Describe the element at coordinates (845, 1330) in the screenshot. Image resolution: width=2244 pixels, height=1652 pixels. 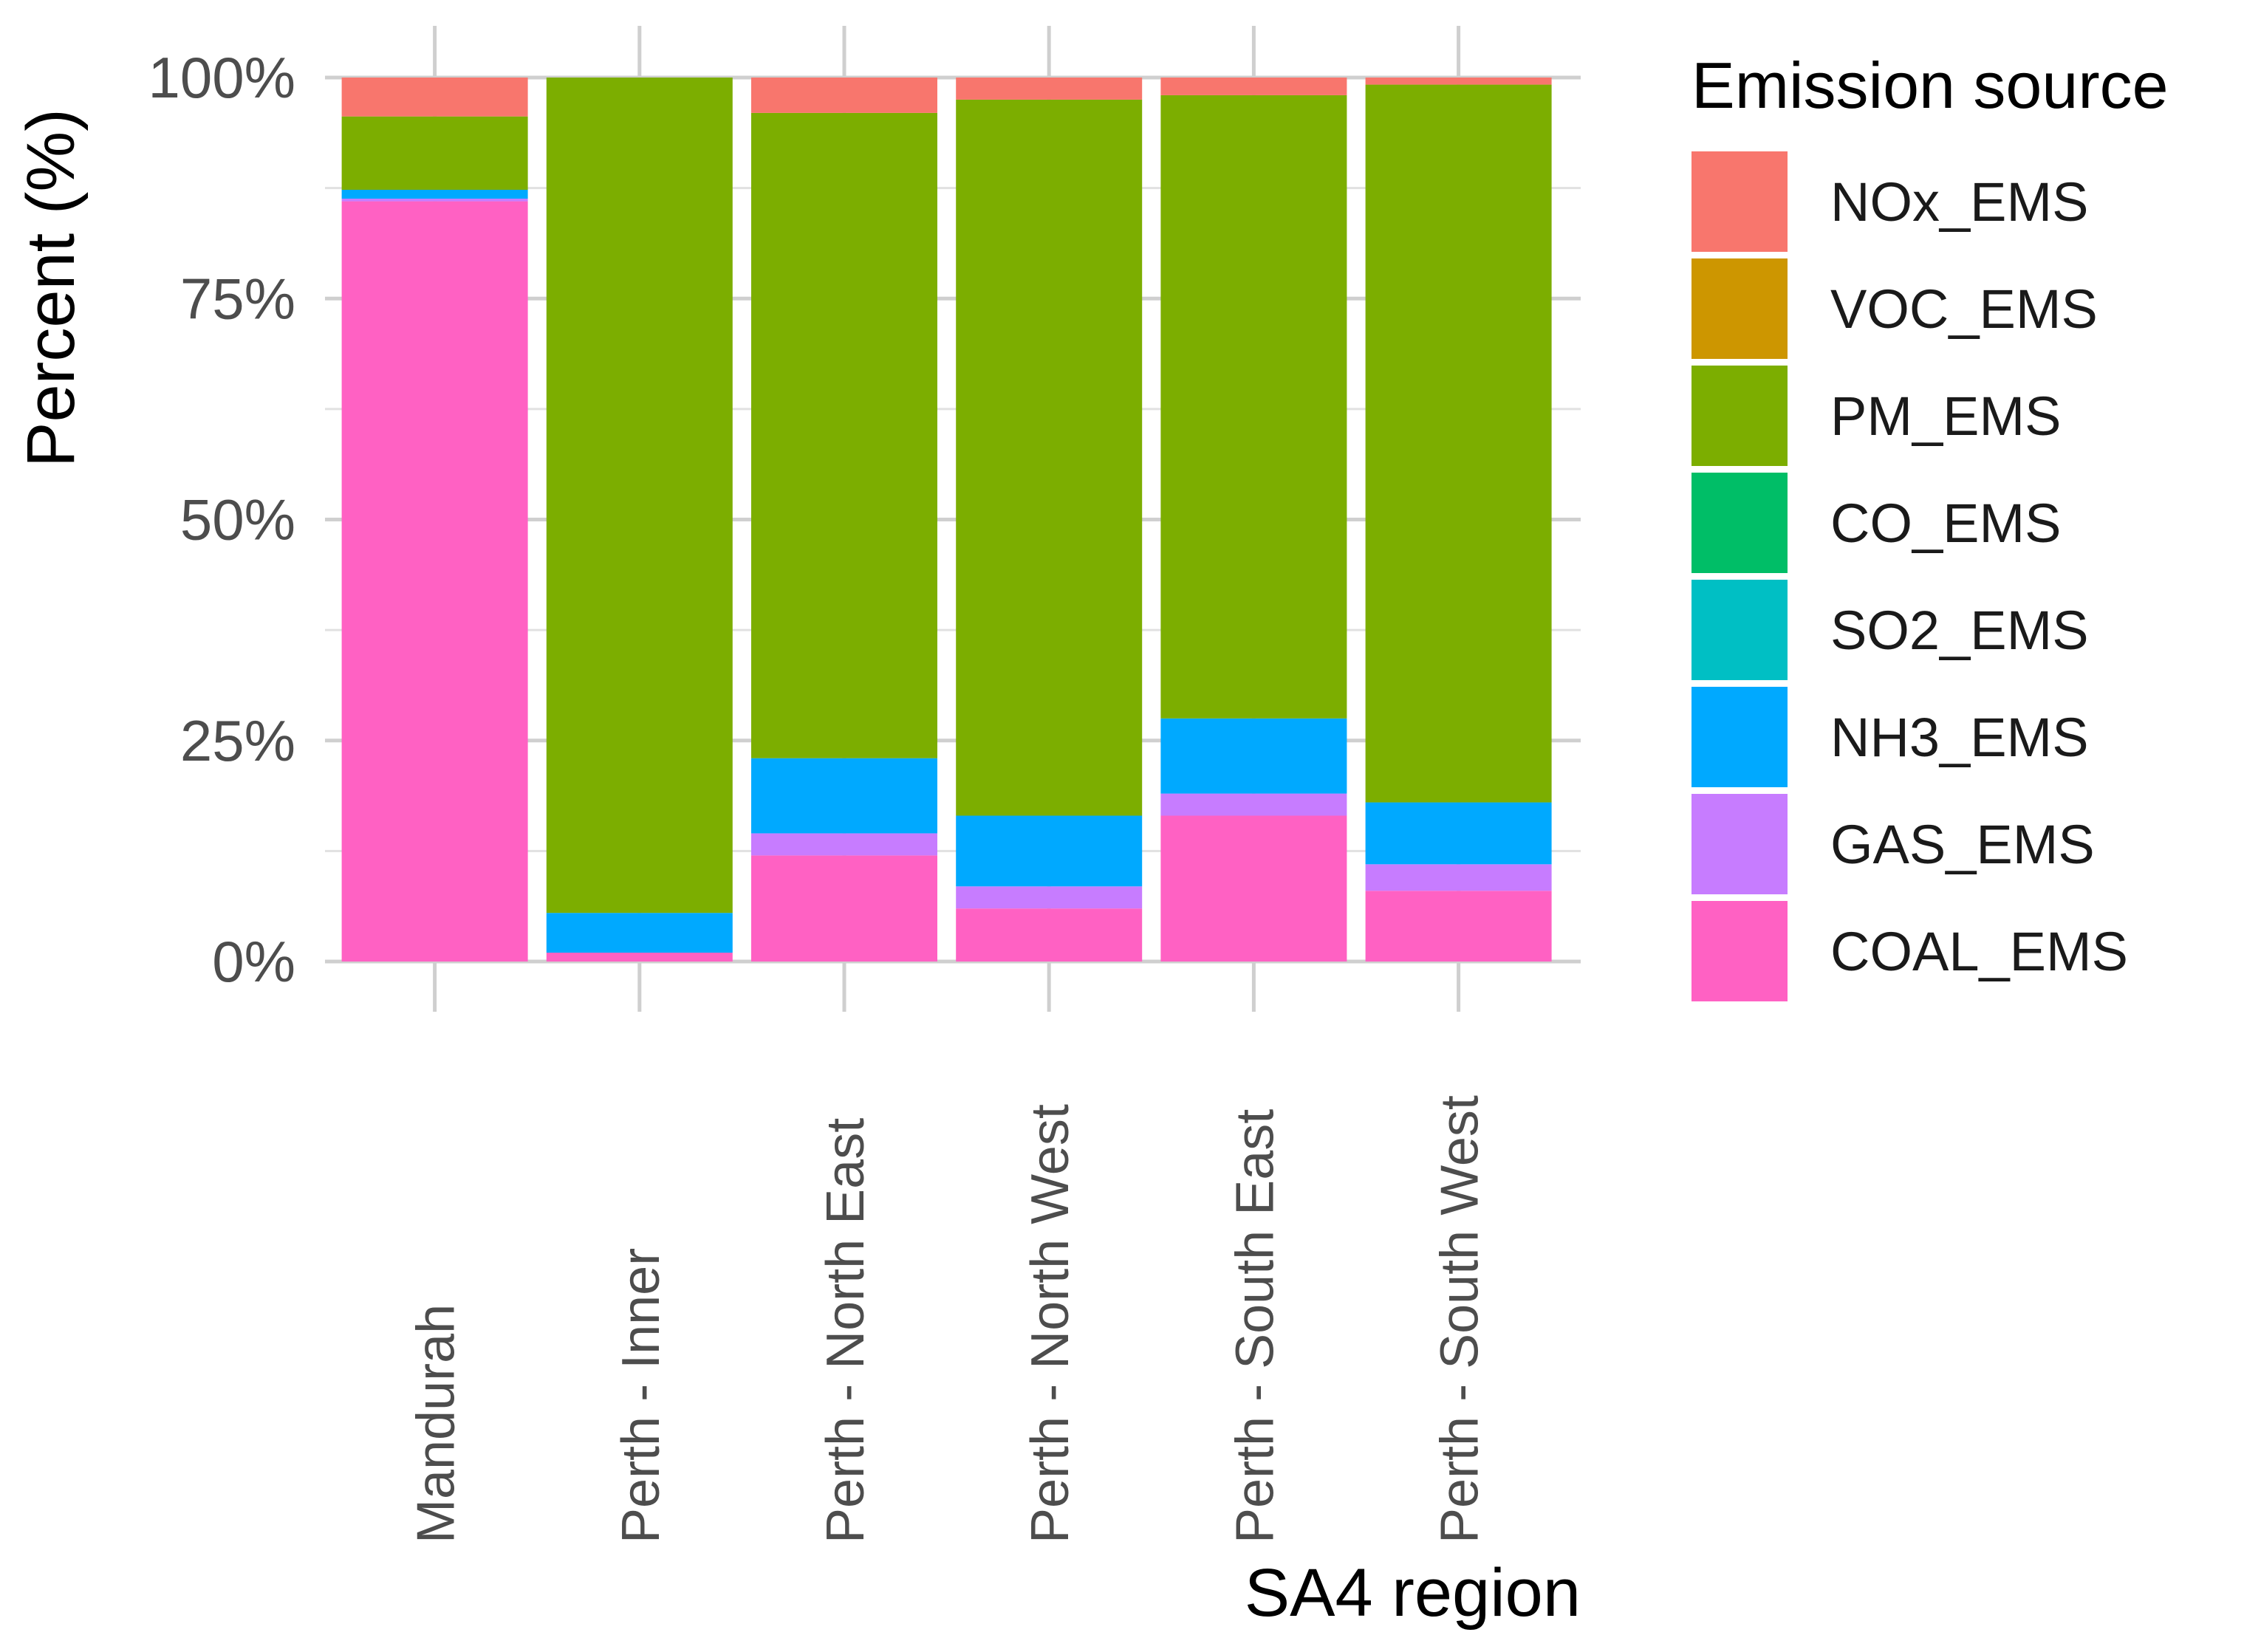
I see `x-tick-label: Perth - North East` at that location.